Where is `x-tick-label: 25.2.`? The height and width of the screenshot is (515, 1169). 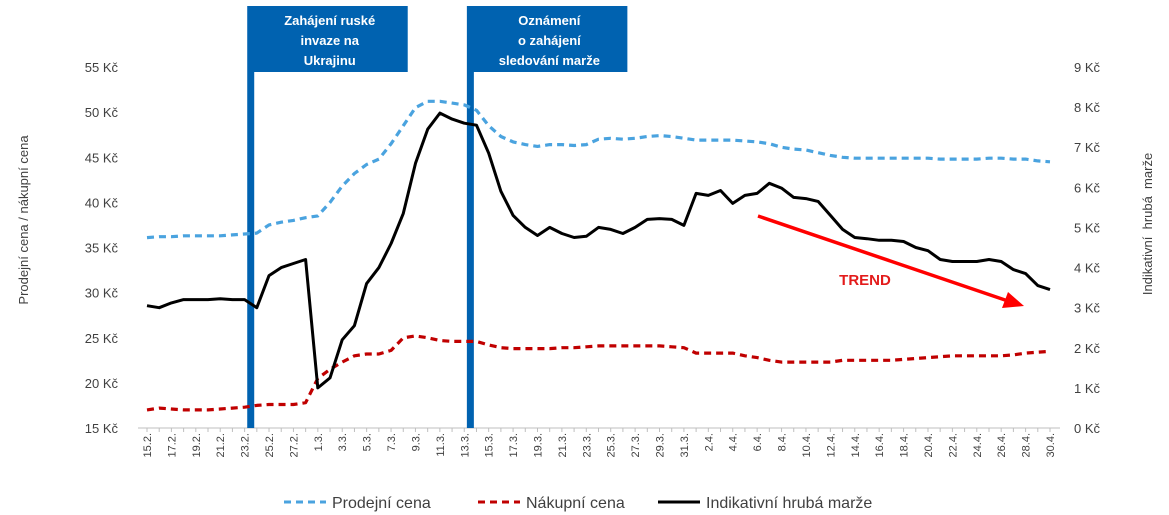 x-tick-label: 25.2. is located at coordinates (270, 445).